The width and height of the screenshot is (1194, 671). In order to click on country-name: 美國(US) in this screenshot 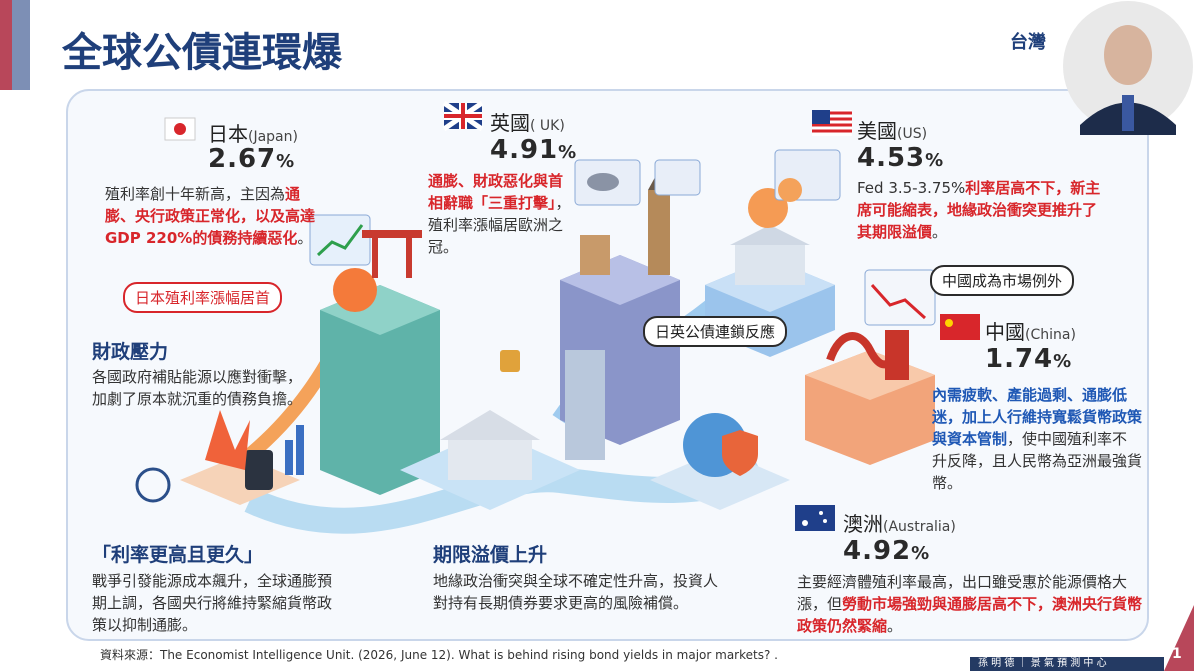, I will do `click(892, 131)`.